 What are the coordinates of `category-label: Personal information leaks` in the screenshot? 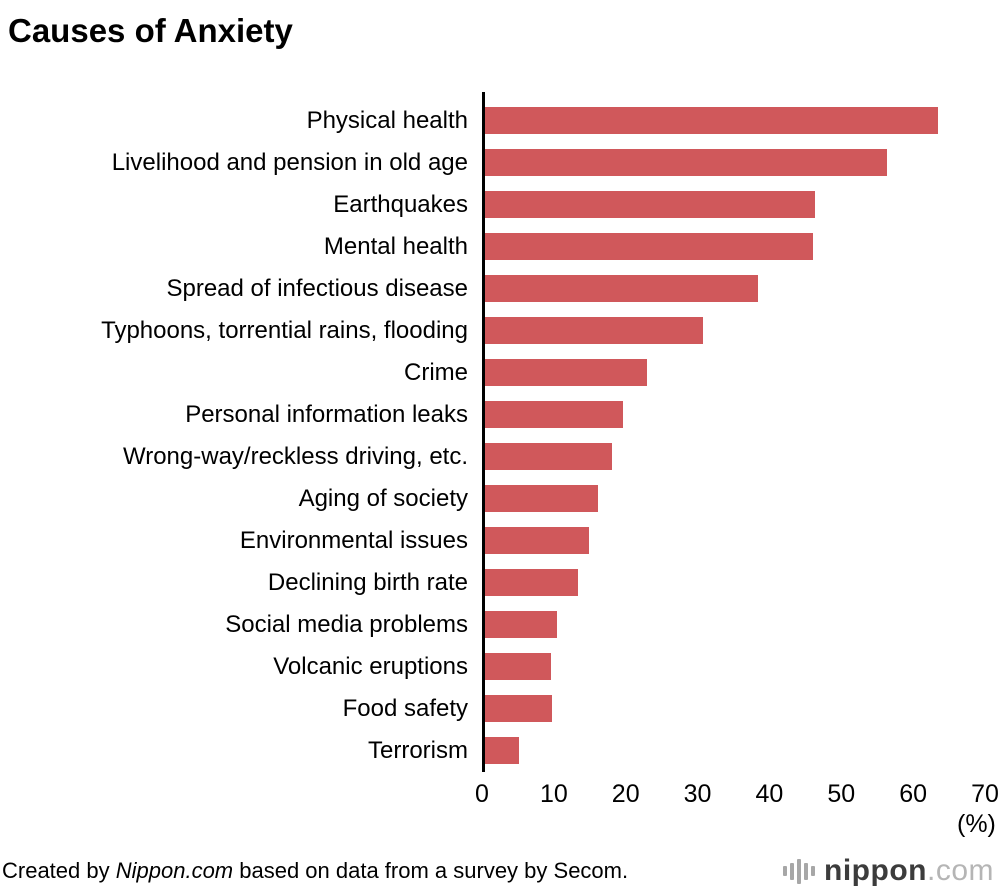 It's located at (326, 414).